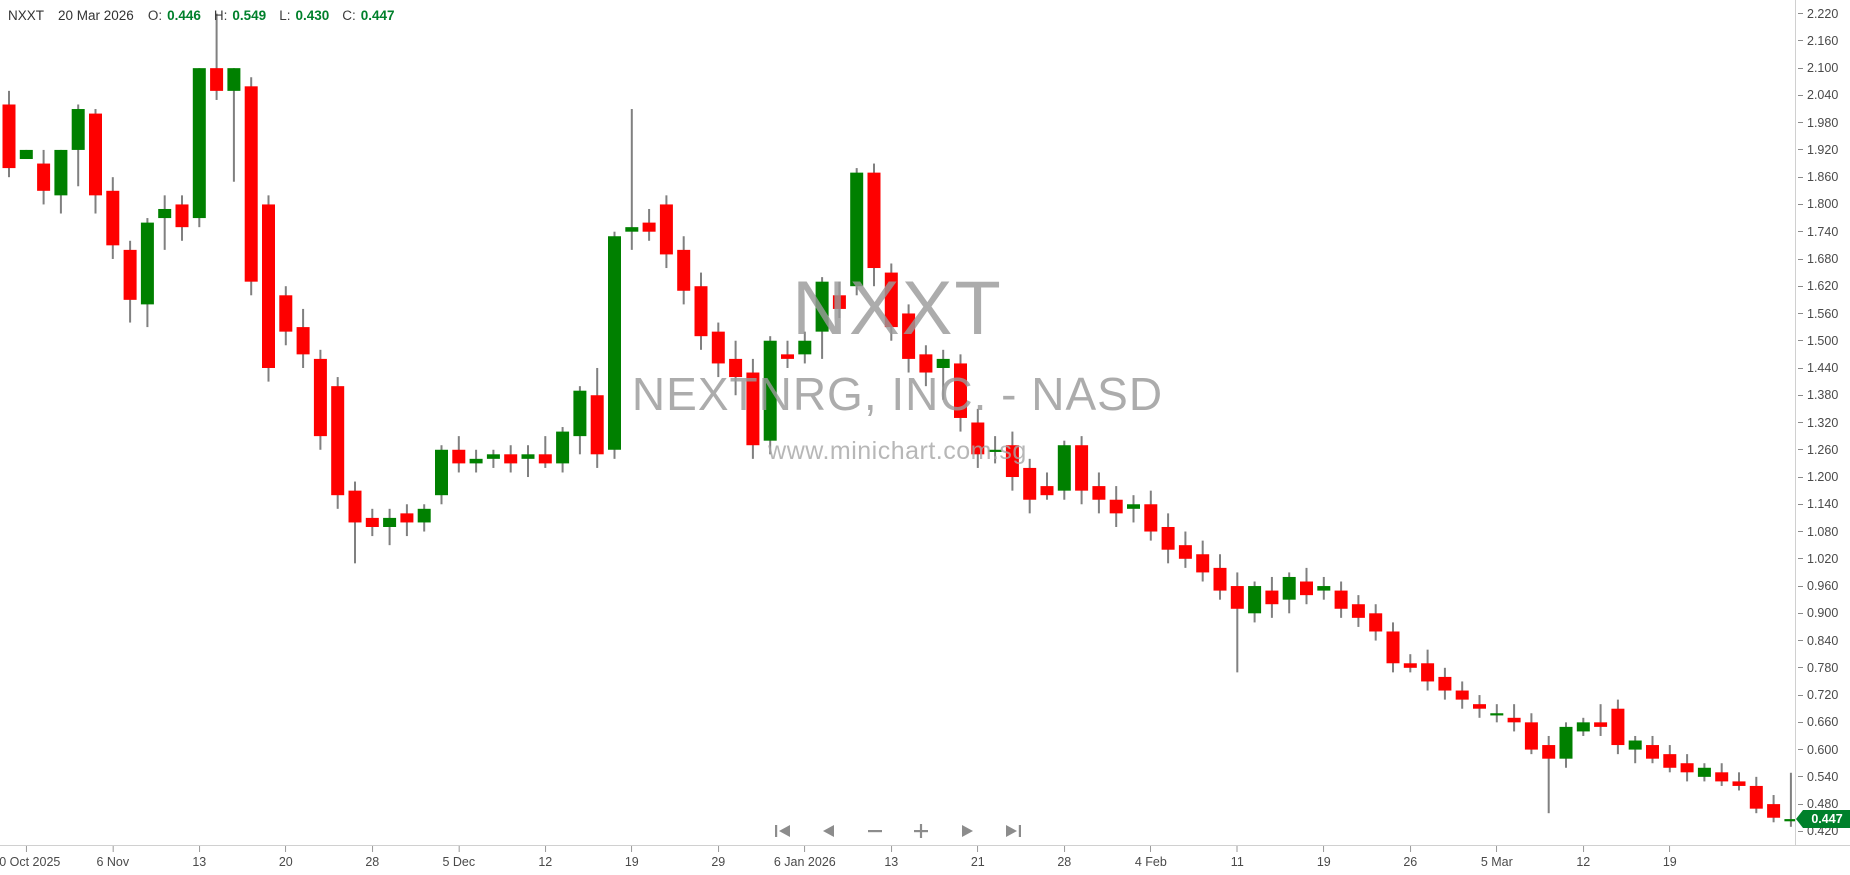  What do you see at coordinates (1823, 477) in the screenshot?
I see `price-axis-tick: 1.200` at bounding box center [1823, 477].